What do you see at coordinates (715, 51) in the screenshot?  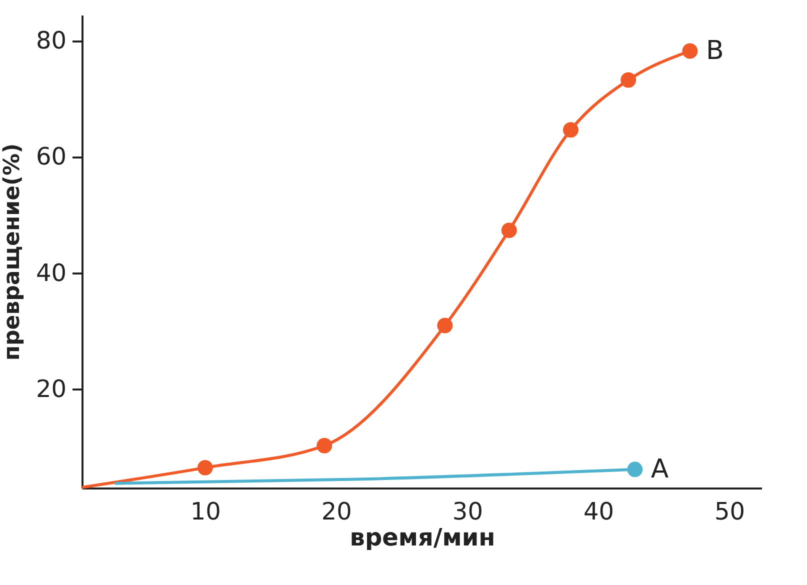 I see `series-label: B` at bounding box center [715, 51].